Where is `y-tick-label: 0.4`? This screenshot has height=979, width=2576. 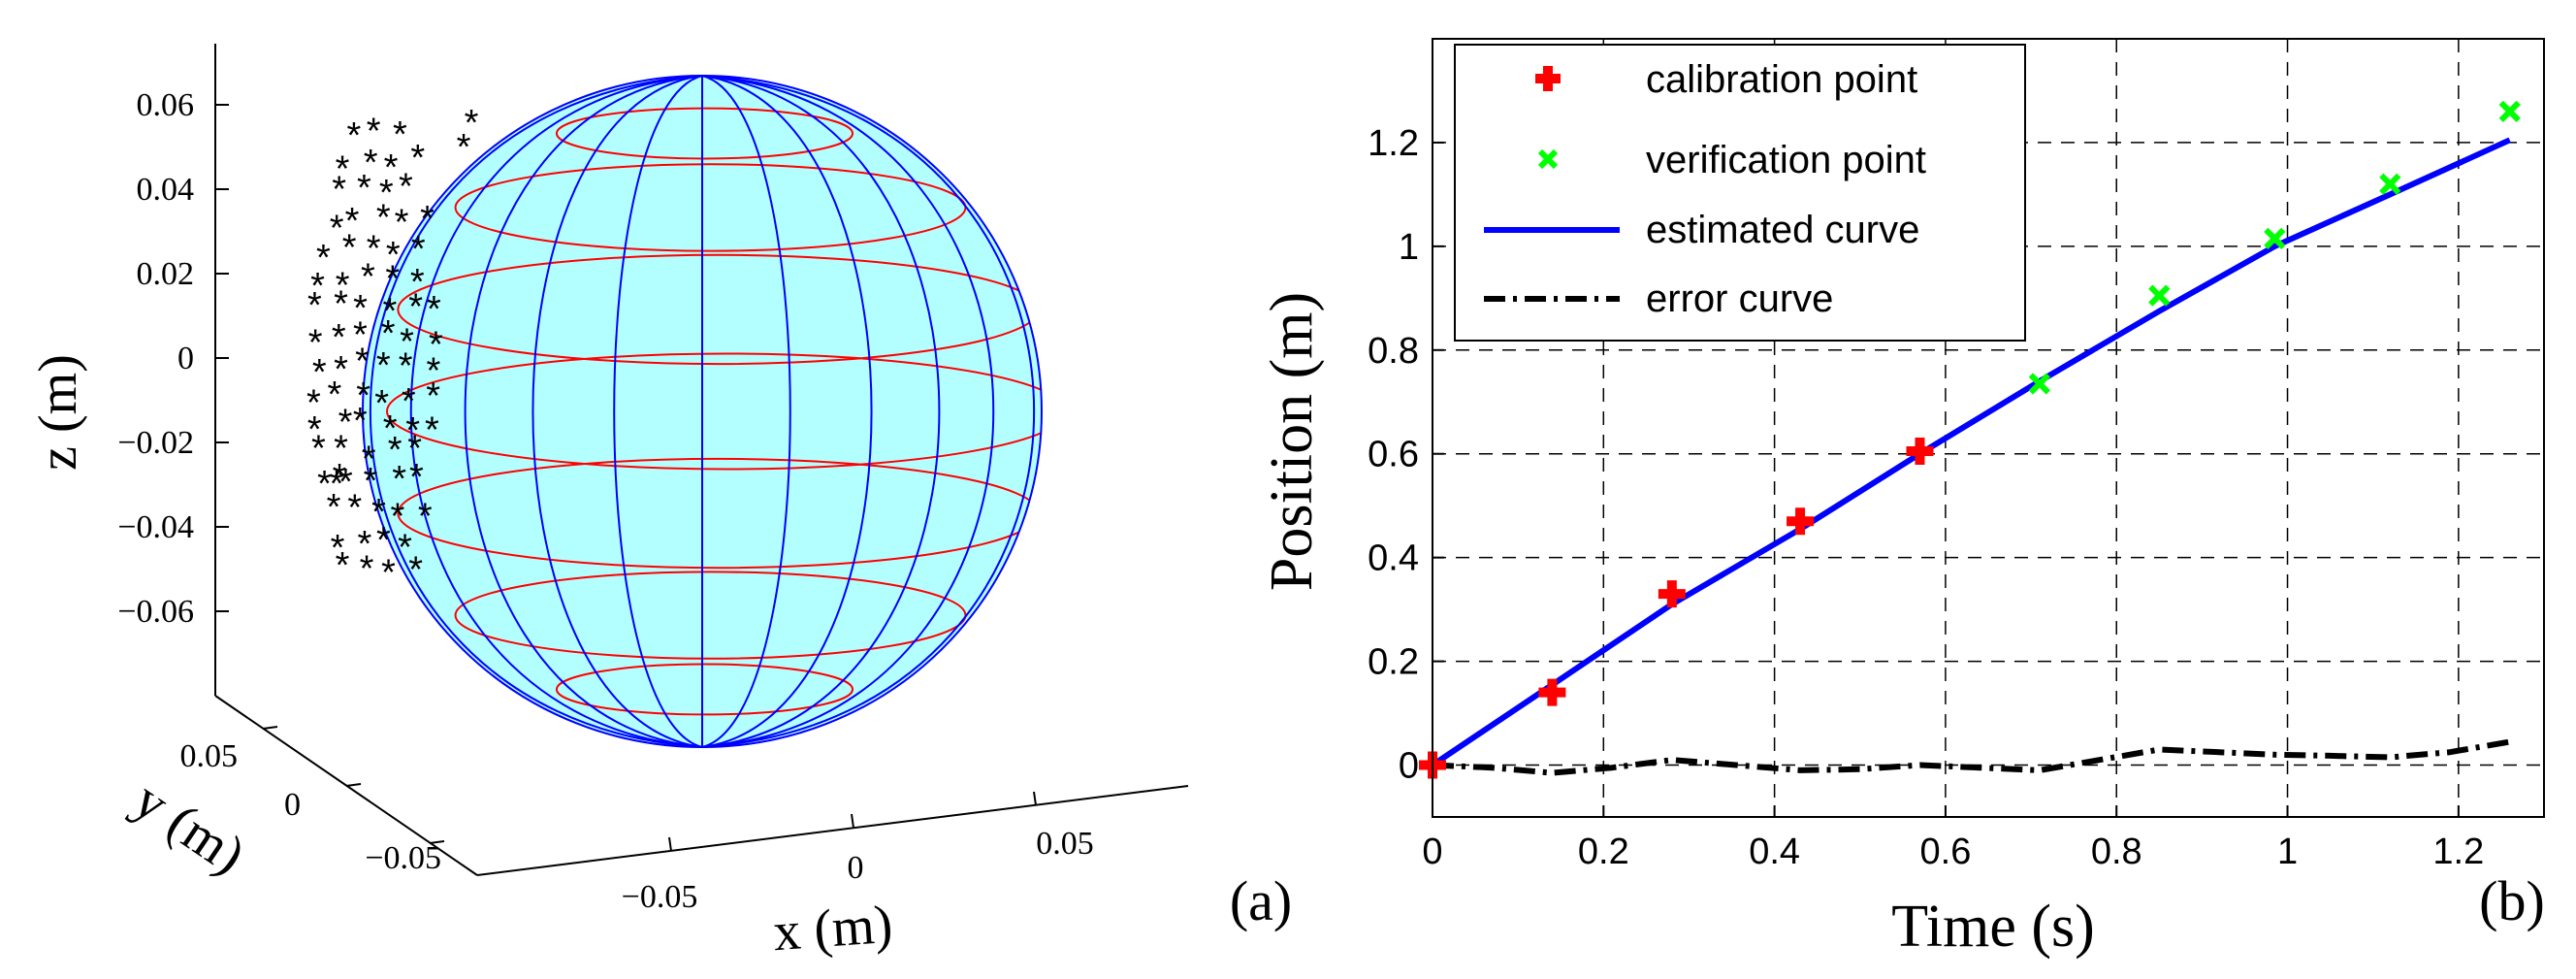 y-tick-label: 0.4 is located at coordinates (1393, 559).